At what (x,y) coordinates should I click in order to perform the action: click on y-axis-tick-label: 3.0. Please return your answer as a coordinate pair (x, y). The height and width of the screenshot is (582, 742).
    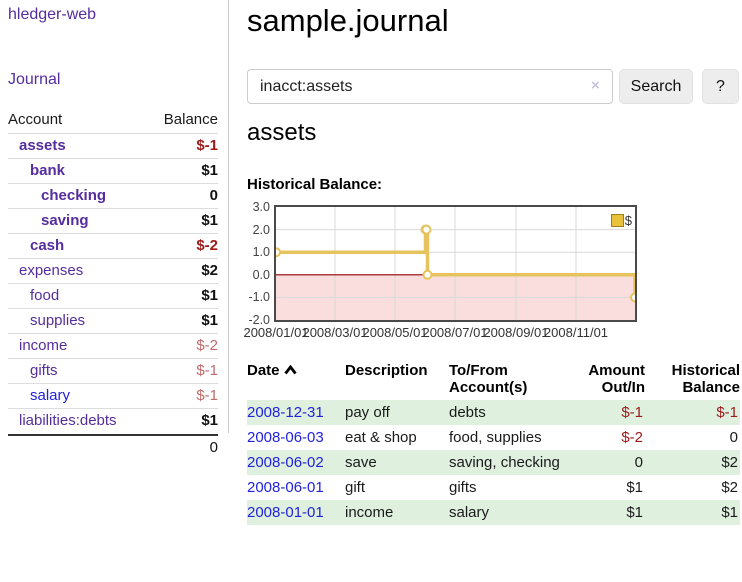
    Looking at the image, I should click on (261, 207).